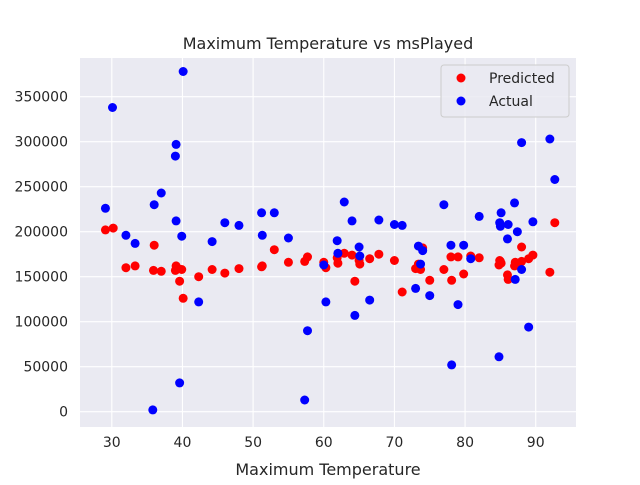  What do you see at coordinates (41, 323) in the screenshot?
I see `y-tick-label: 100000` at bounding box center [41, 323].